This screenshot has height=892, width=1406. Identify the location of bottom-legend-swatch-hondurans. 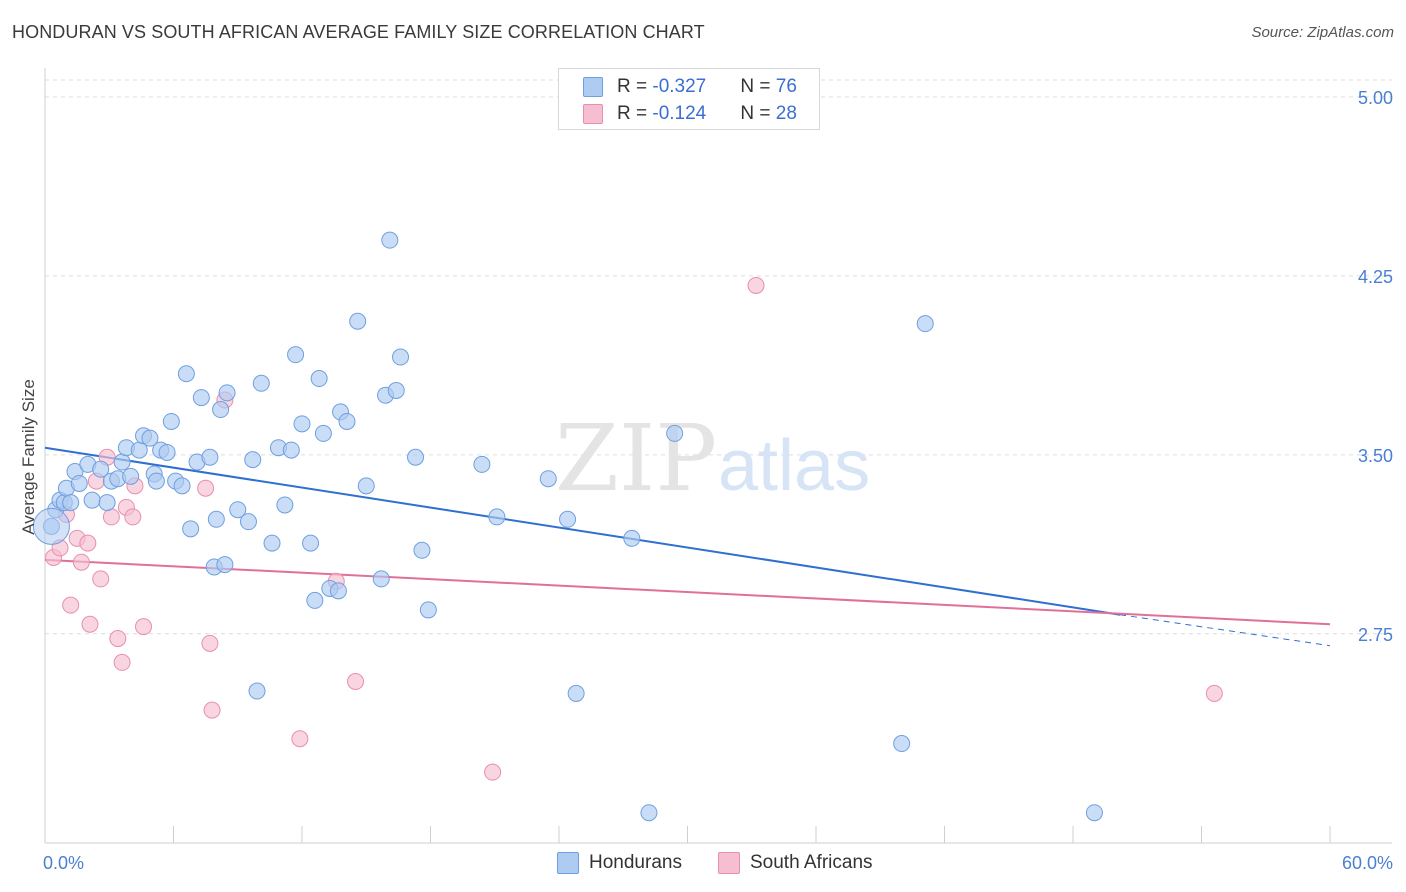
(568, 863).